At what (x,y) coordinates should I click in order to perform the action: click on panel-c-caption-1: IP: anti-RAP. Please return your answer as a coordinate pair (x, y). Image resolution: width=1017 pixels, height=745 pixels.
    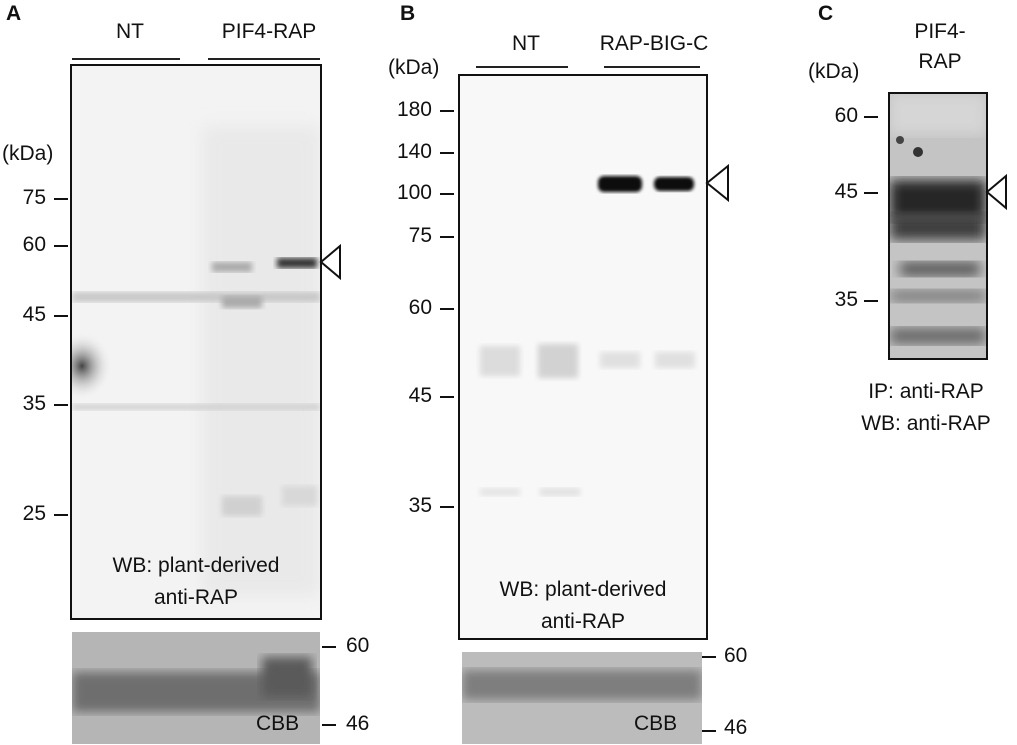
    Looking at the image, I should click on (926, 391).